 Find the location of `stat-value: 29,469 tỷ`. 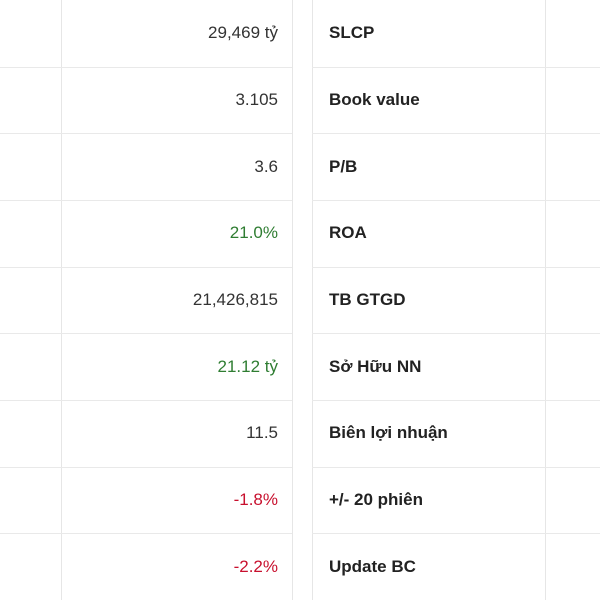

stat-value: 29,469 tỷ is located at coordinates (243, 33).